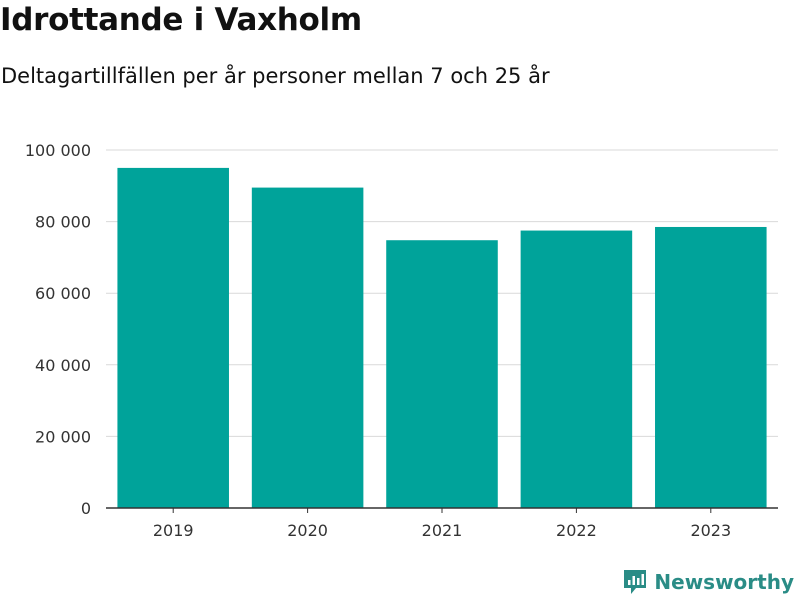  I want to click on y-tick-label: 0, so click(86, 508).